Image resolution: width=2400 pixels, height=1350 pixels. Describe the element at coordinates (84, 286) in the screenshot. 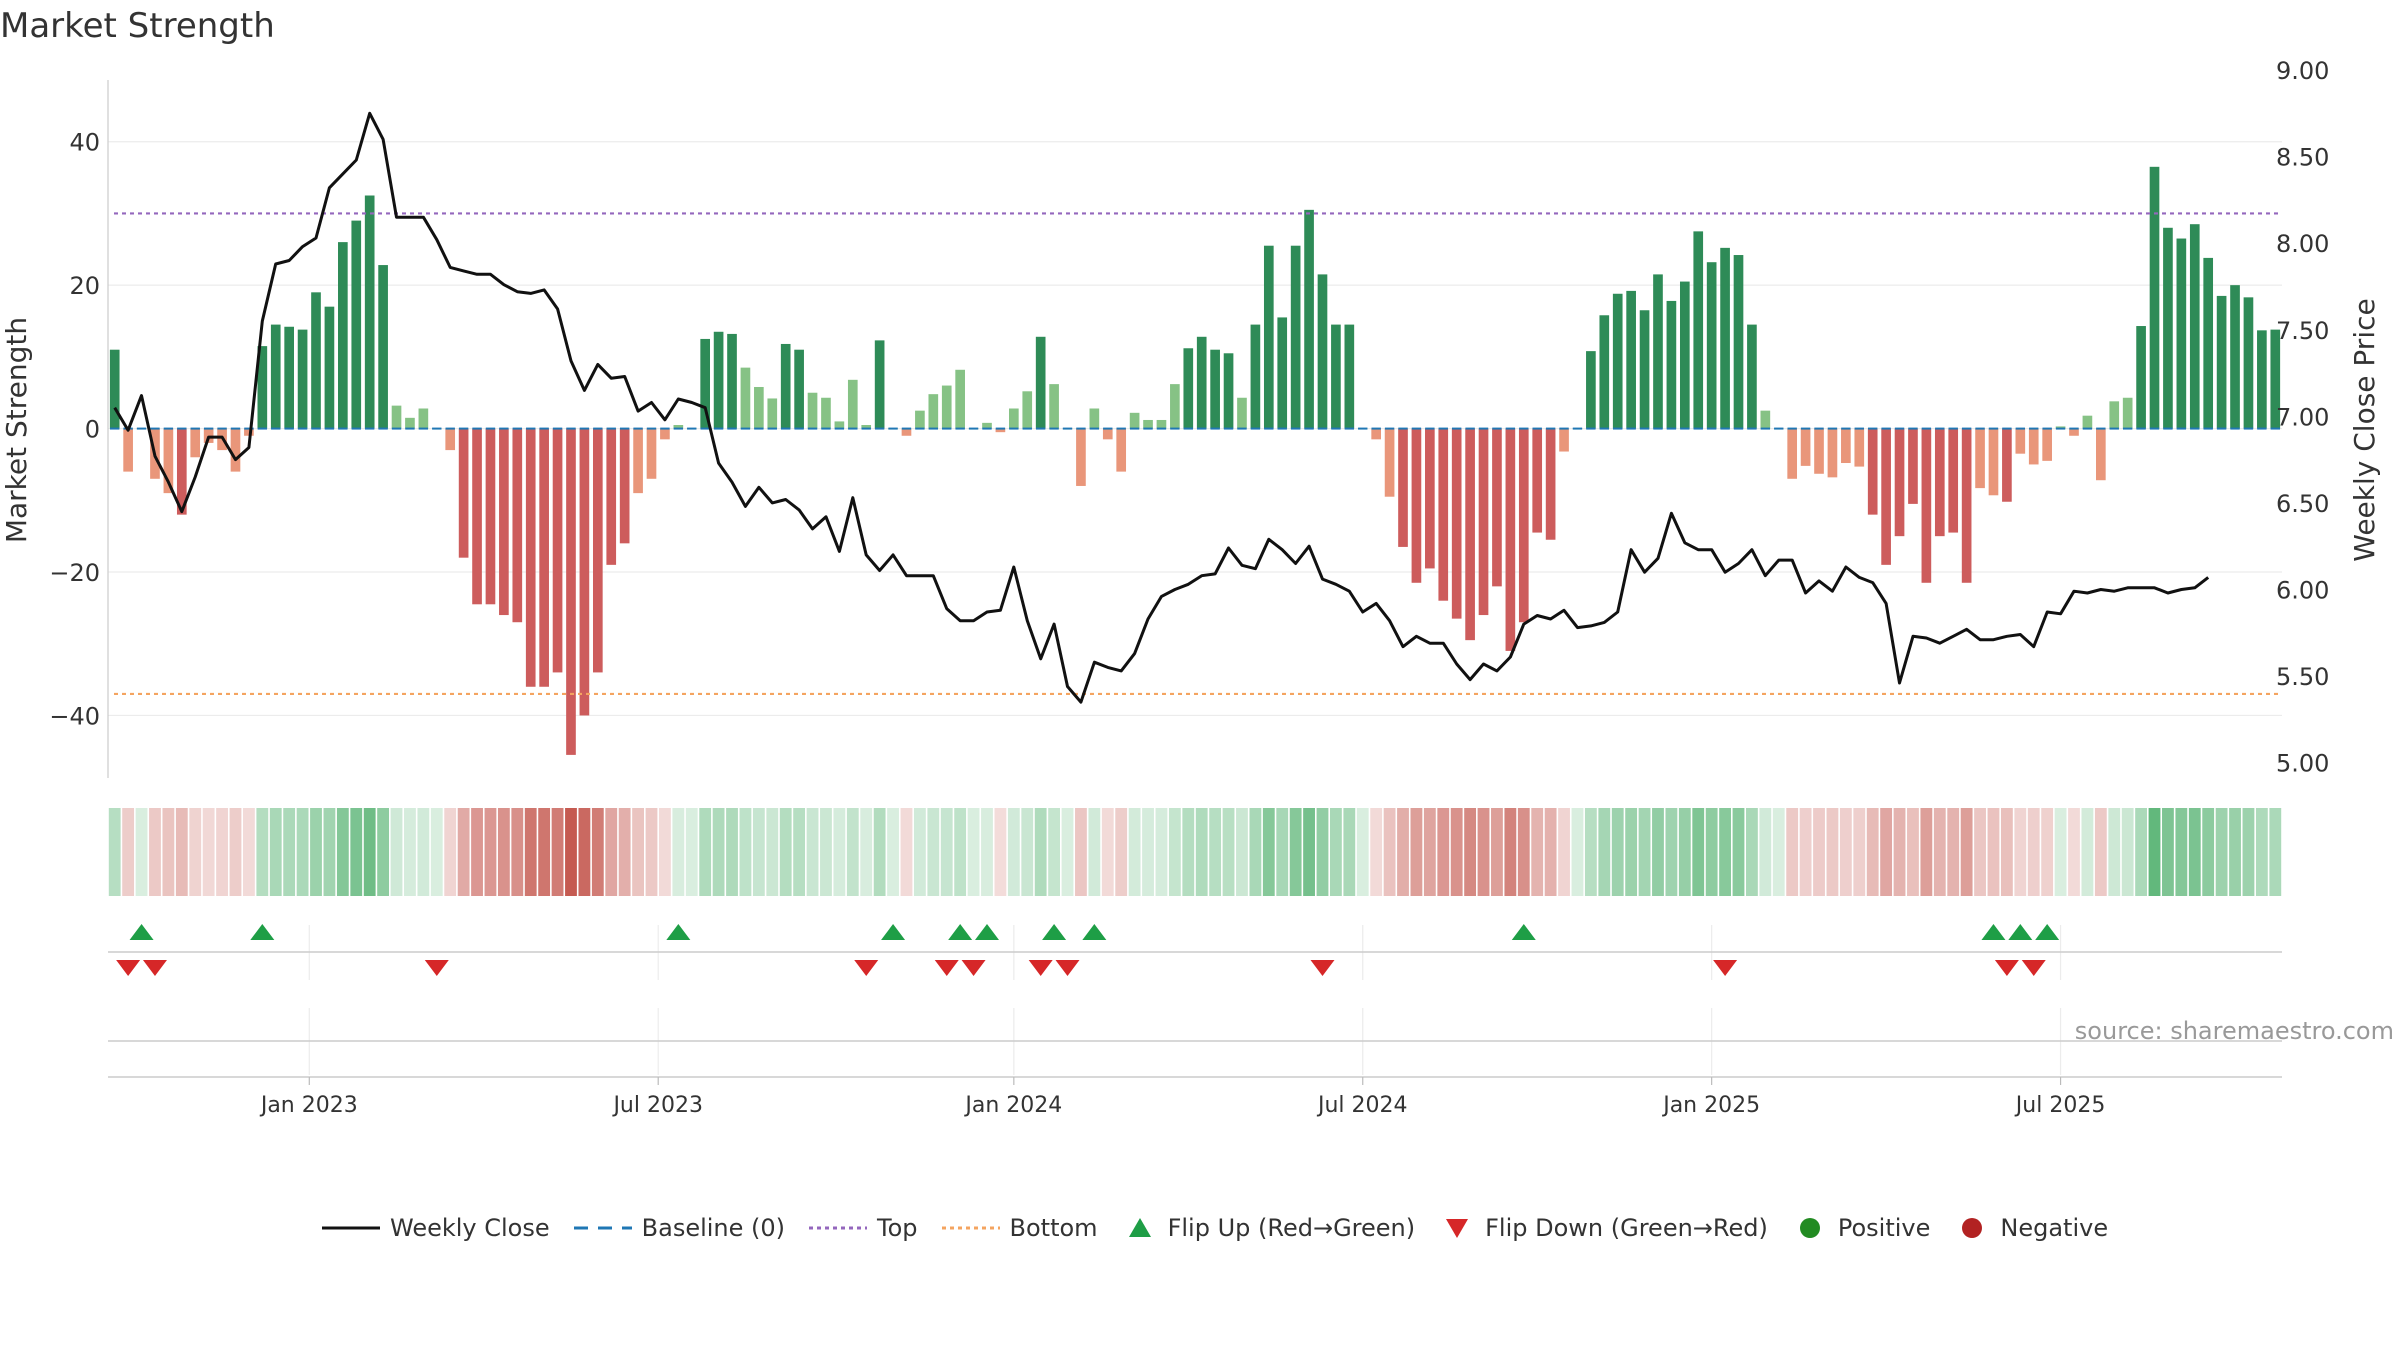

I see `y-tick-label: 20` at that location.